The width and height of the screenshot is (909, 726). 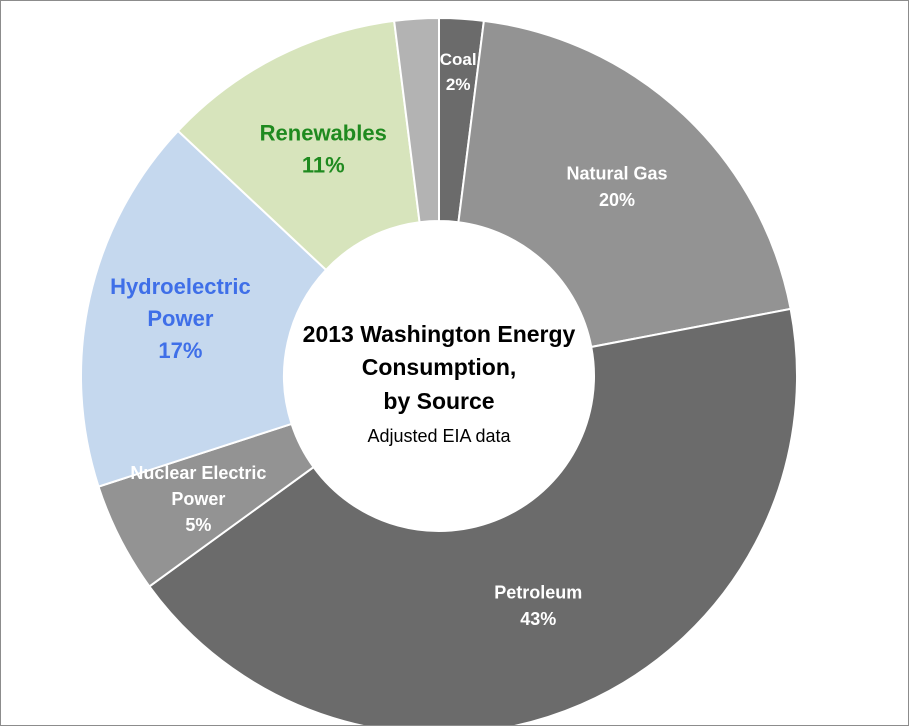 I want to click on slice-name-label: Petroleum, so click(x=538, y=593).